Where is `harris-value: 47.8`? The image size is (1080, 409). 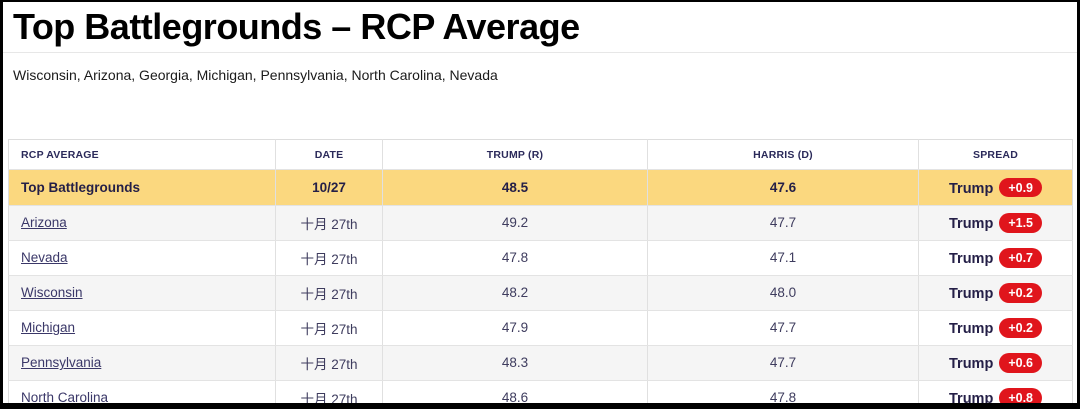
harris-value: 47.8 is located at coordinates (783, 391).